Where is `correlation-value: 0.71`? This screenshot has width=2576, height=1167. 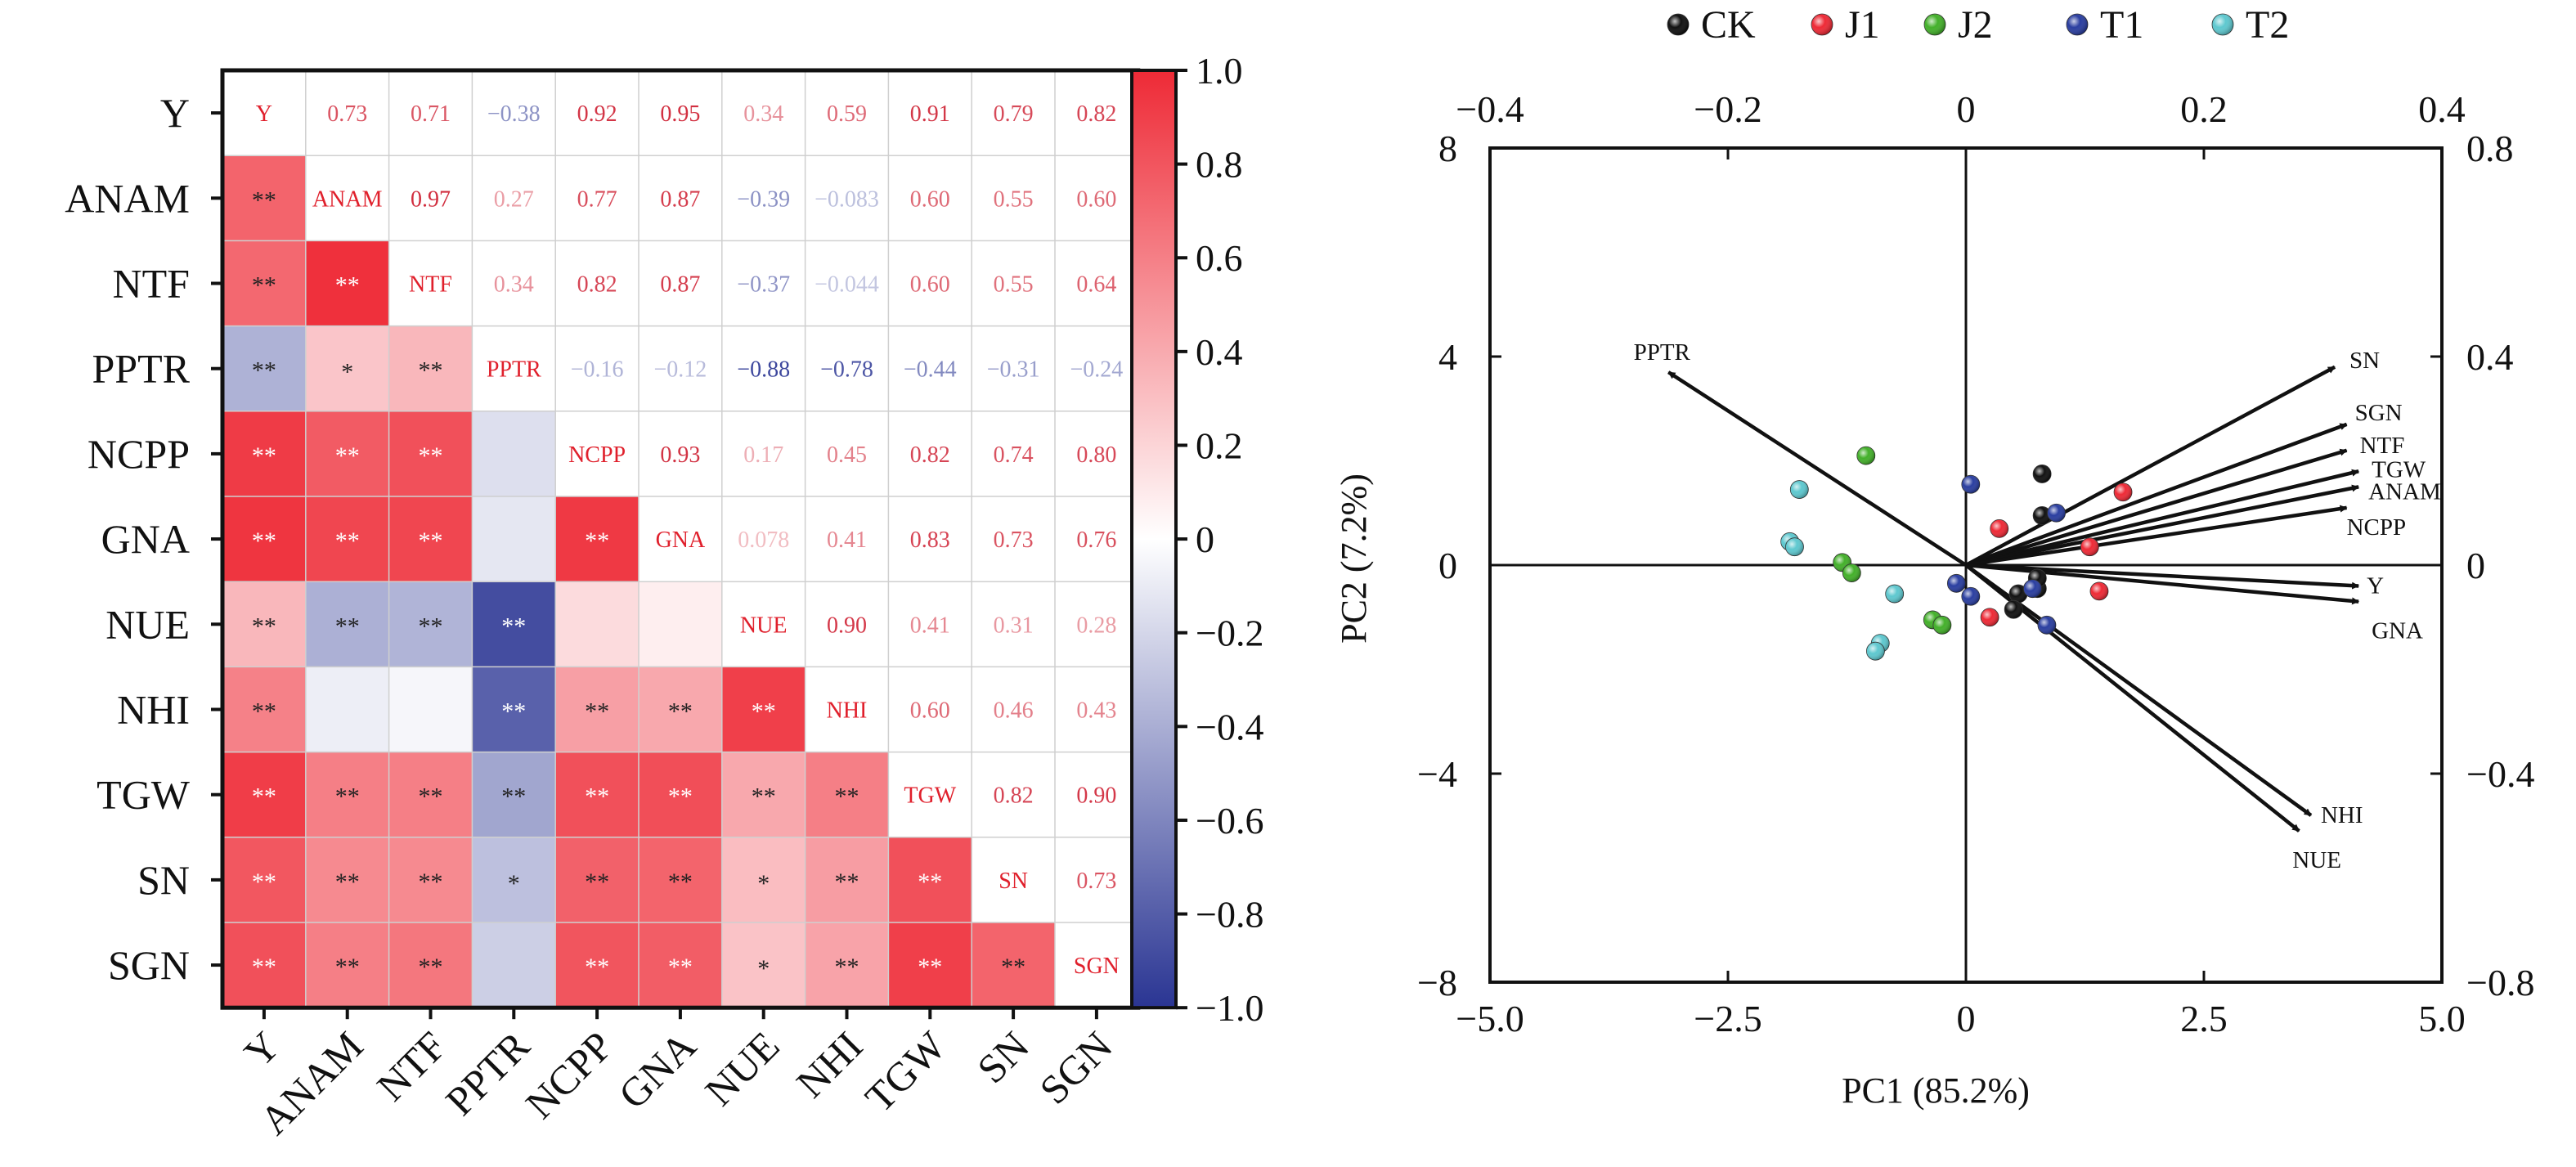
correlation-value: 0.71 is located at coordinates (431, 114).